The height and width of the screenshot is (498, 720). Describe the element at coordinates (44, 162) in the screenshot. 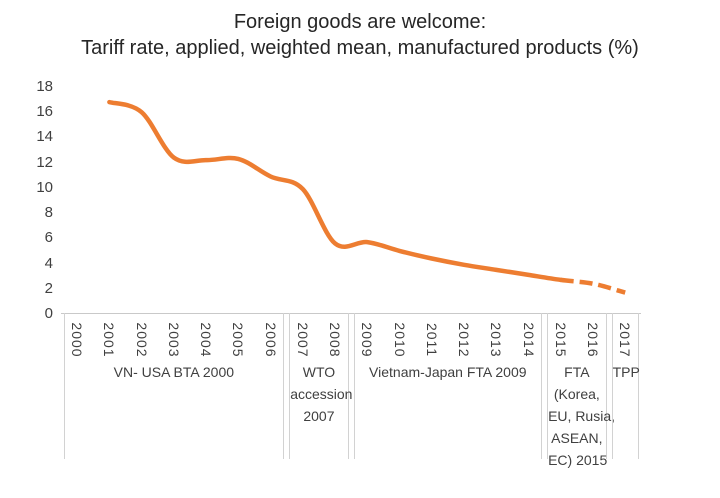

I see `y-tick-label: 12` at that location.